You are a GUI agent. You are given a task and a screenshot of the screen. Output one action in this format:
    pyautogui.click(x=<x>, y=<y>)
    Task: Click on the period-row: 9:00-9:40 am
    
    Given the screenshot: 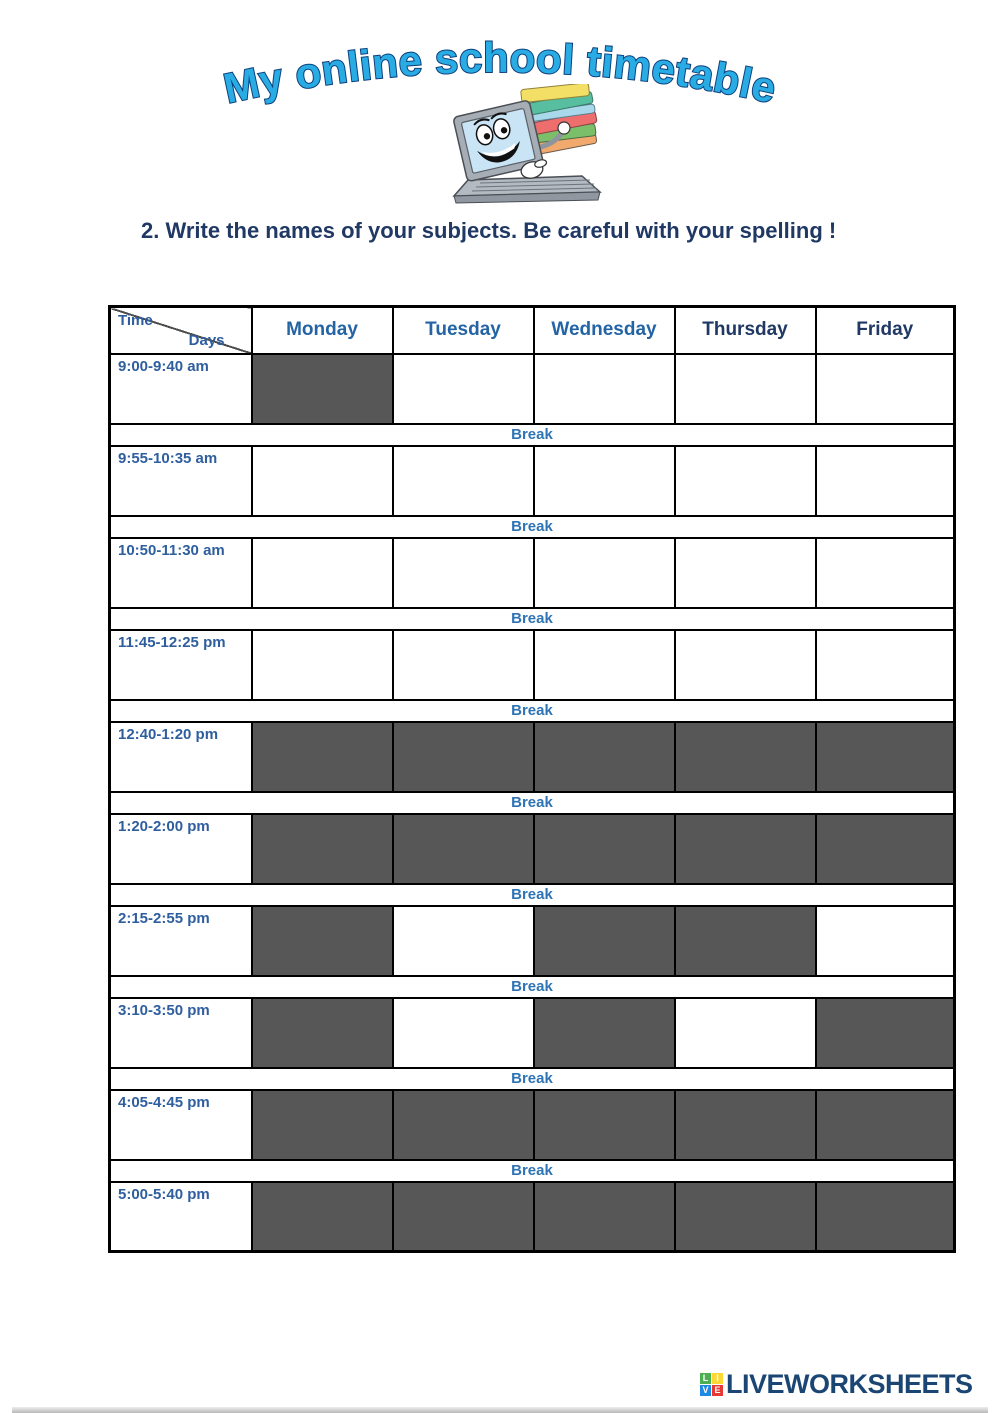 What is the action you would take?
    pyautogui.click(x=532, y=388)
    